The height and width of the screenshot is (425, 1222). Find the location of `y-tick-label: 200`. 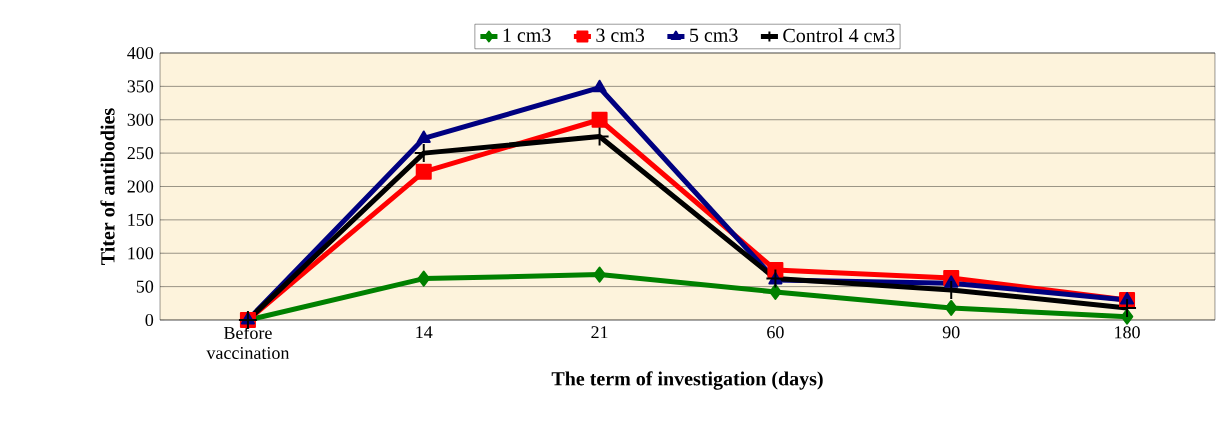

y-tick-label: 200 is located at coordinates (140, 186).